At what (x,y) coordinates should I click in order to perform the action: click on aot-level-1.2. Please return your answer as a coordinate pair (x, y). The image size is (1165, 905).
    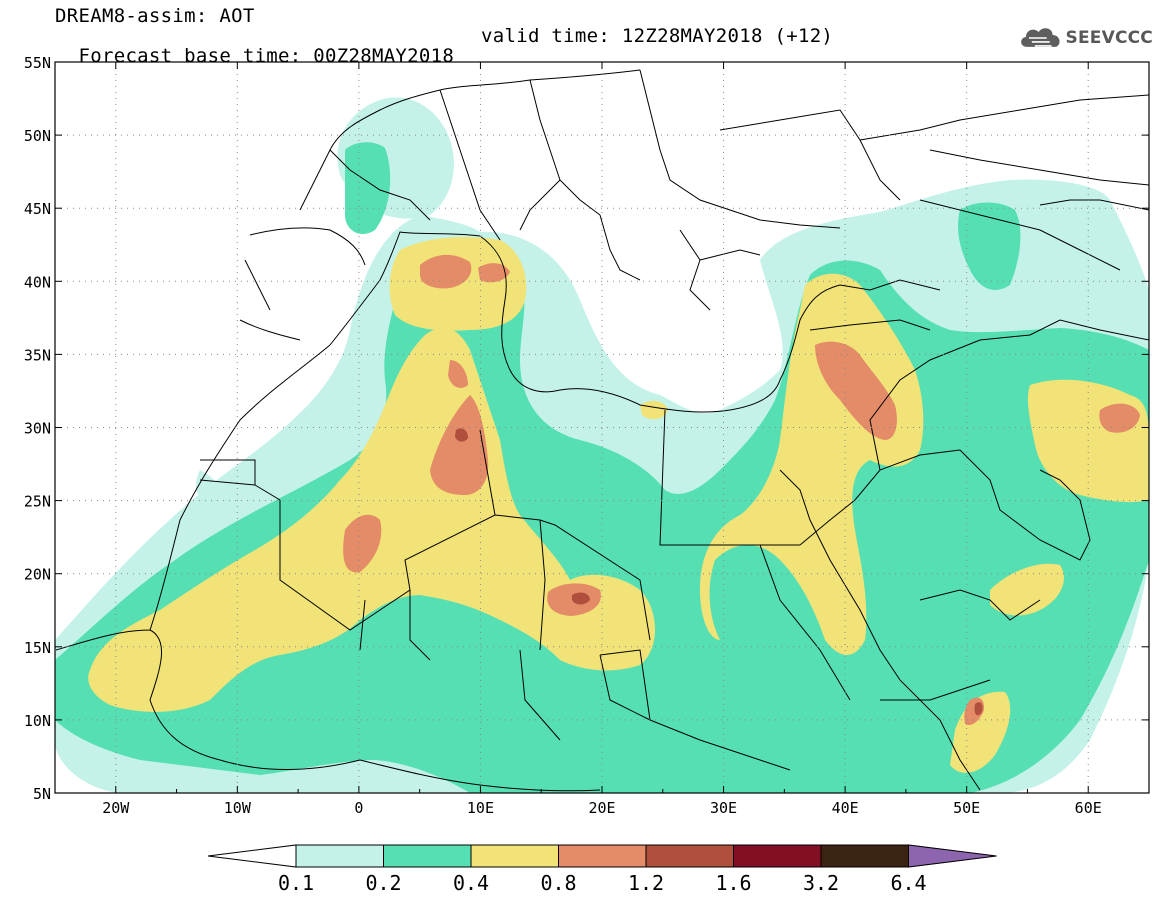
    Looking at the image, I should click on (719, 572).